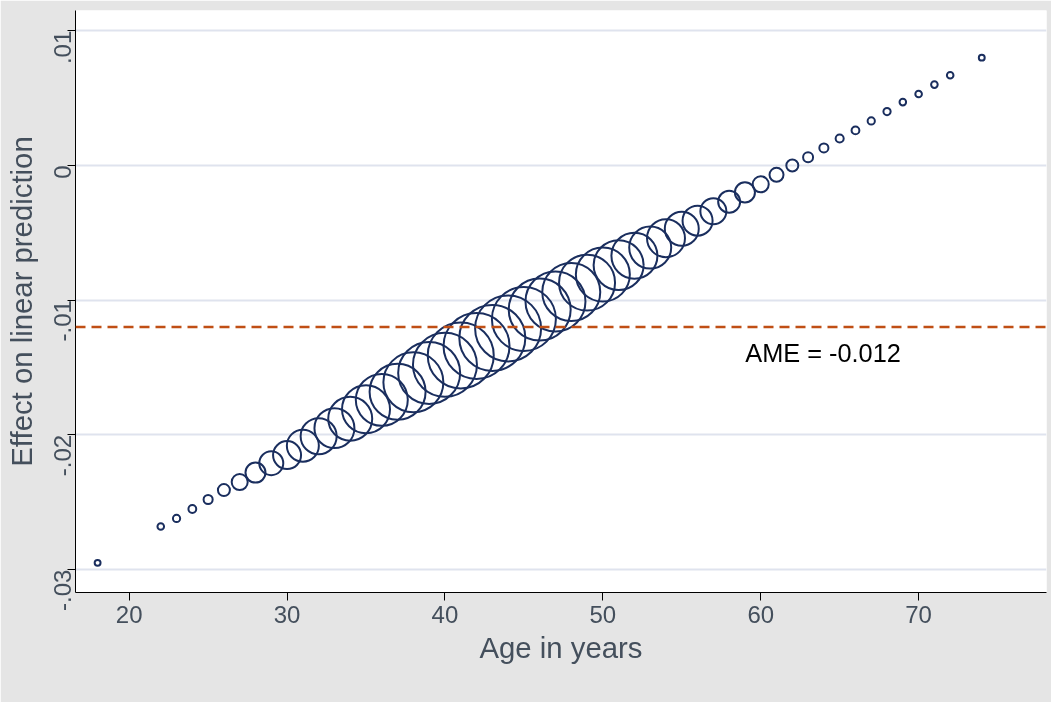 The width and height of the screenshot is (1051, 702). I want to click on x-tick-label: 60, so click(761, 614).